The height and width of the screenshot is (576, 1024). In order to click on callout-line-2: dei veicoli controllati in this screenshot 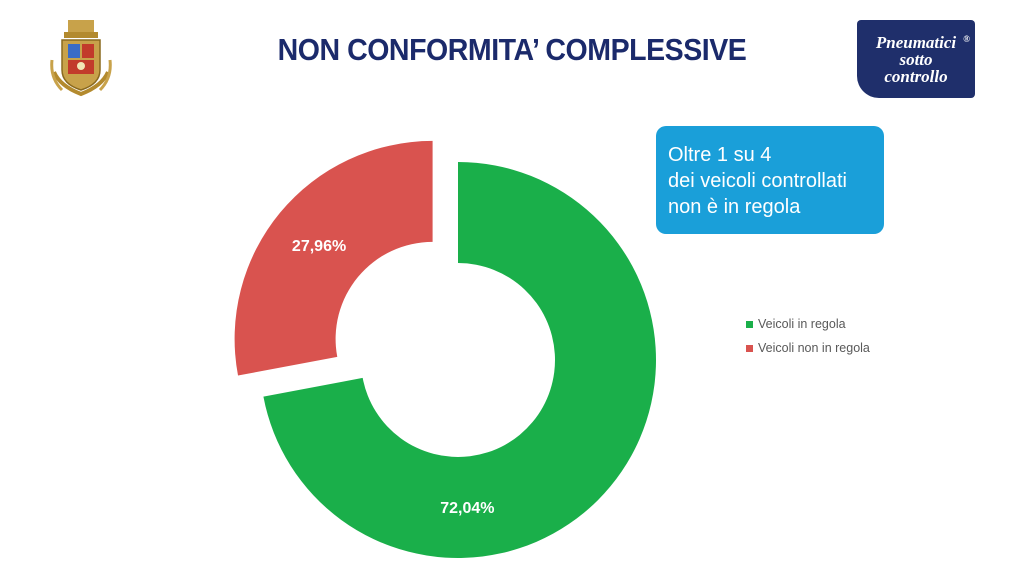, I will do `click(757, 181)`.